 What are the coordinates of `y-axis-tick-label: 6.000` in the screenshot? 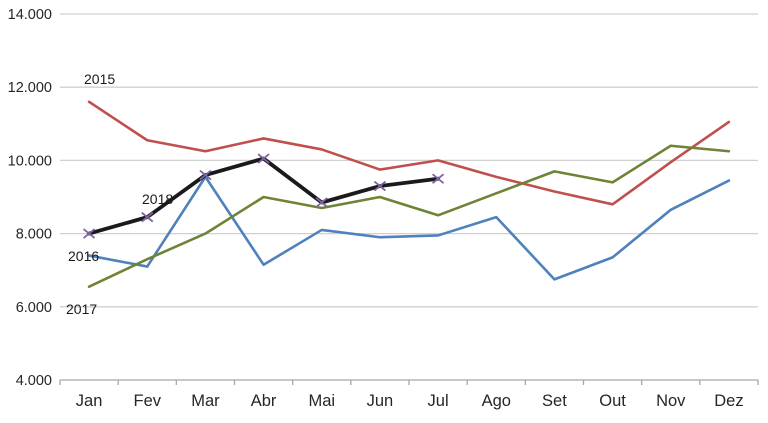 It's located at (34, 308).